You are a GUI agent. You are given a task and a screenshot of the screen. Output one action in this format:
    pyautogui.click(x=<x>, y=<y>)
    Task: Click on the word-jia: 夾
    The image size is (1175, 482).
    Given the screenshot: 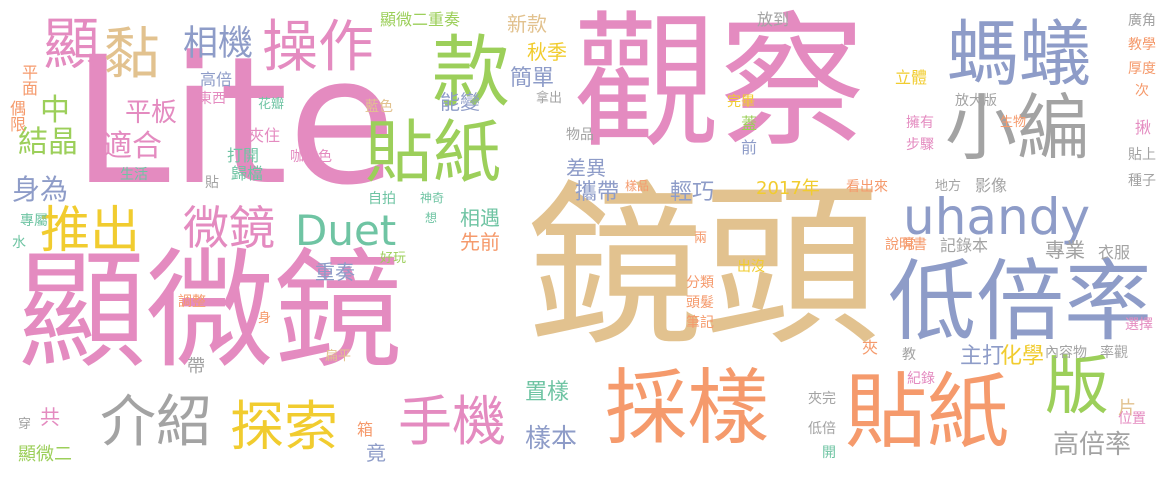 What is the action you would take?
    pyautogui.click(x=870, y=347)
    